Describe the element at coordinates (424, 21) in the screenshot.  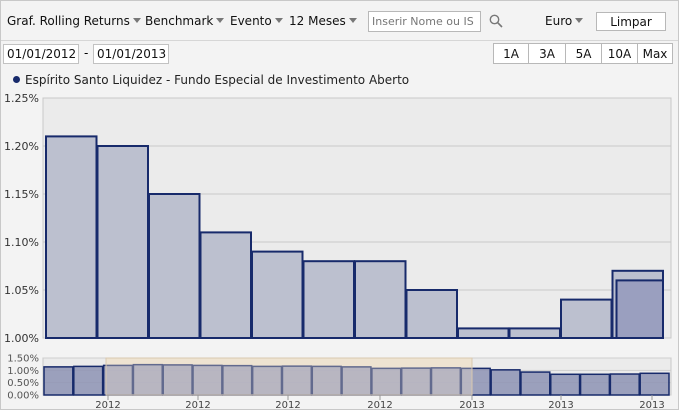
I see `search-input` at that location.